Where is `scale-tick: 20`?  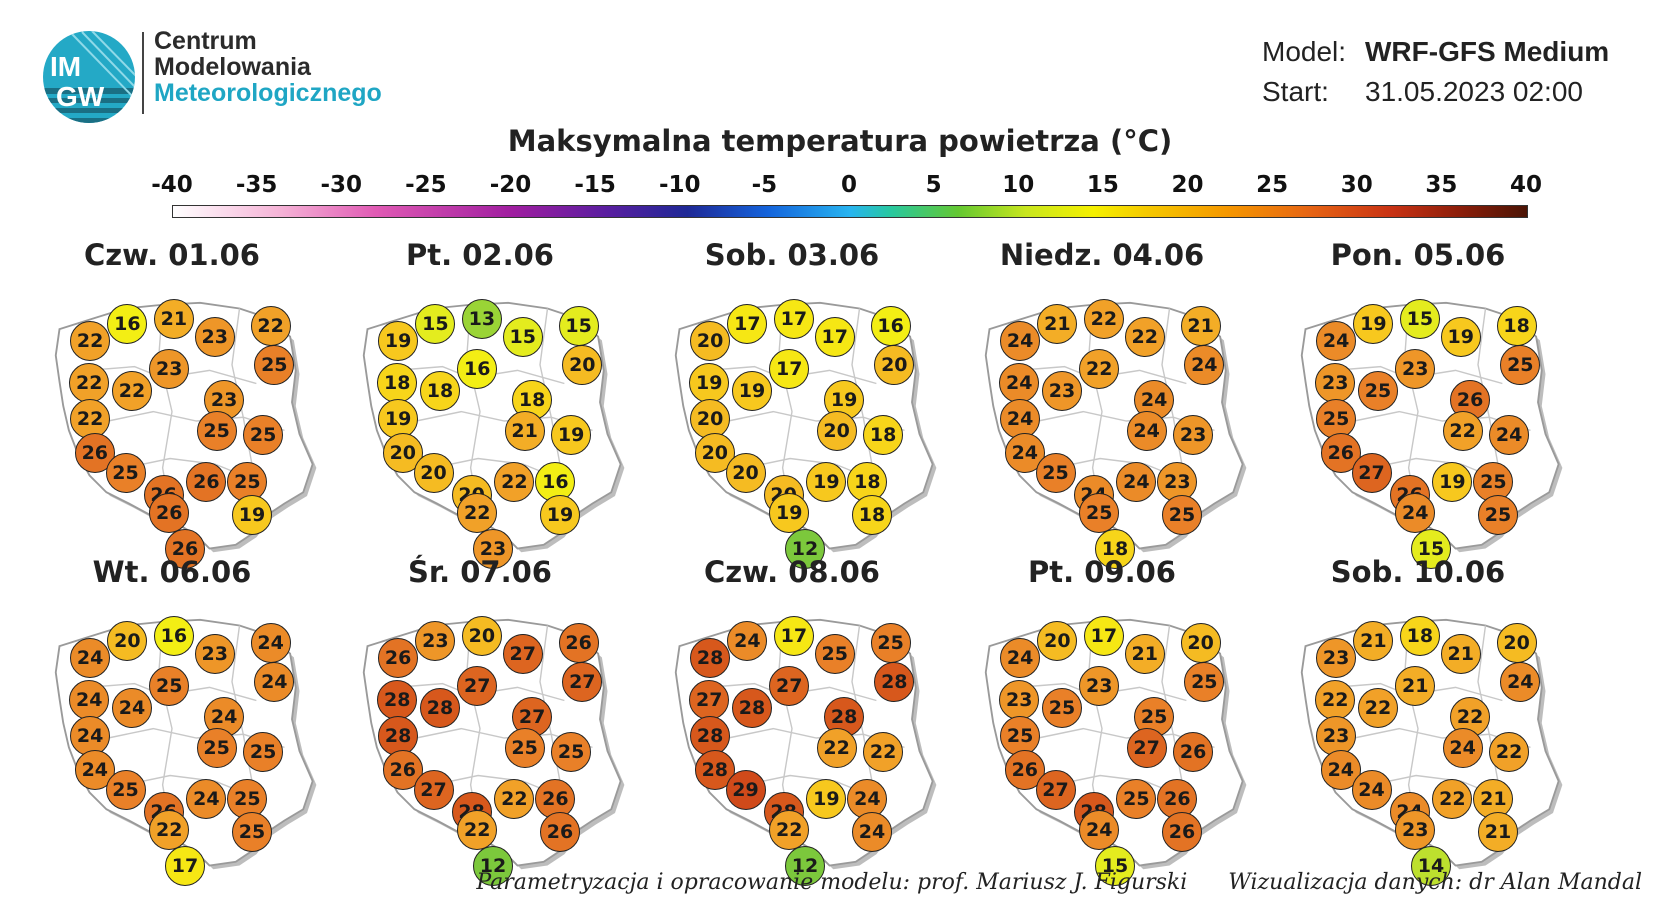
scale-tick: 20 is located at coordinates (1187, 185).